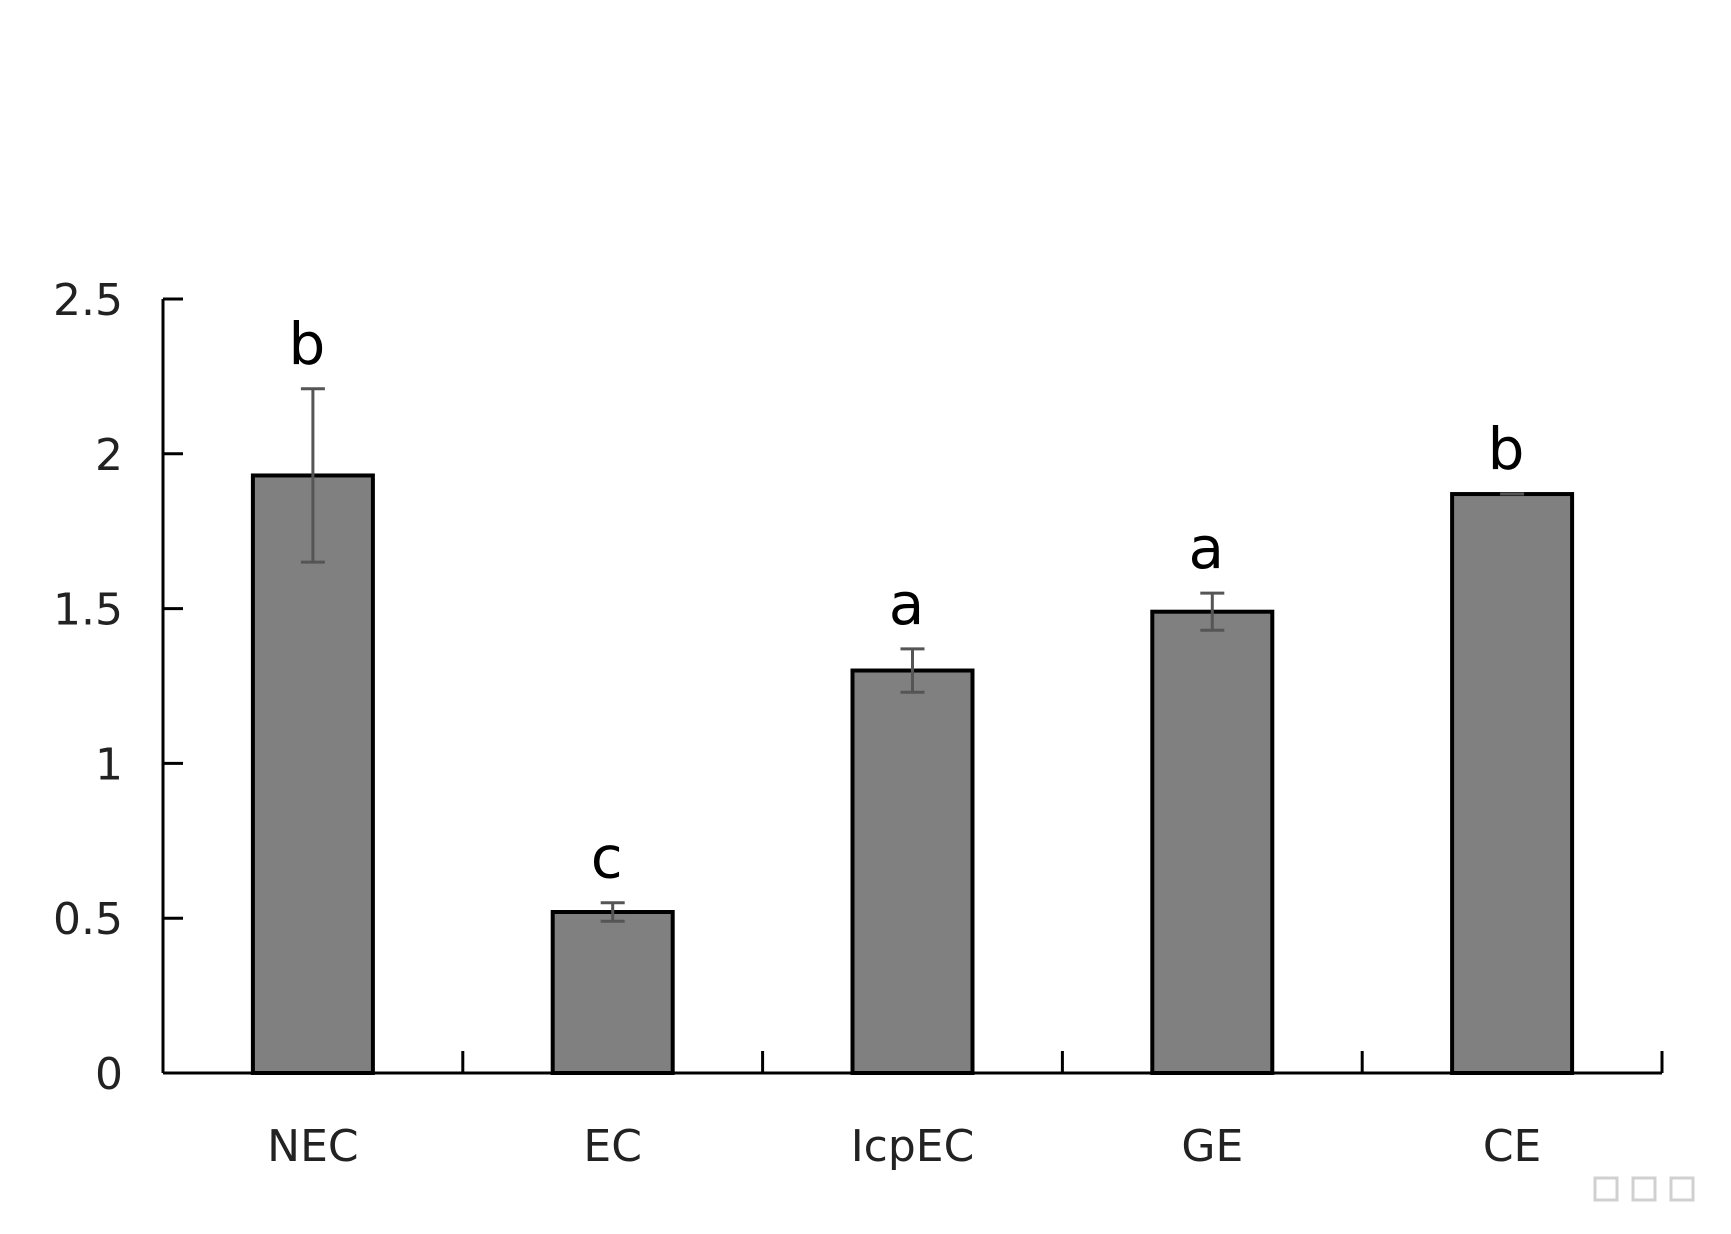  I want to click on x-tick-label: NEC, so click(312, 1146).